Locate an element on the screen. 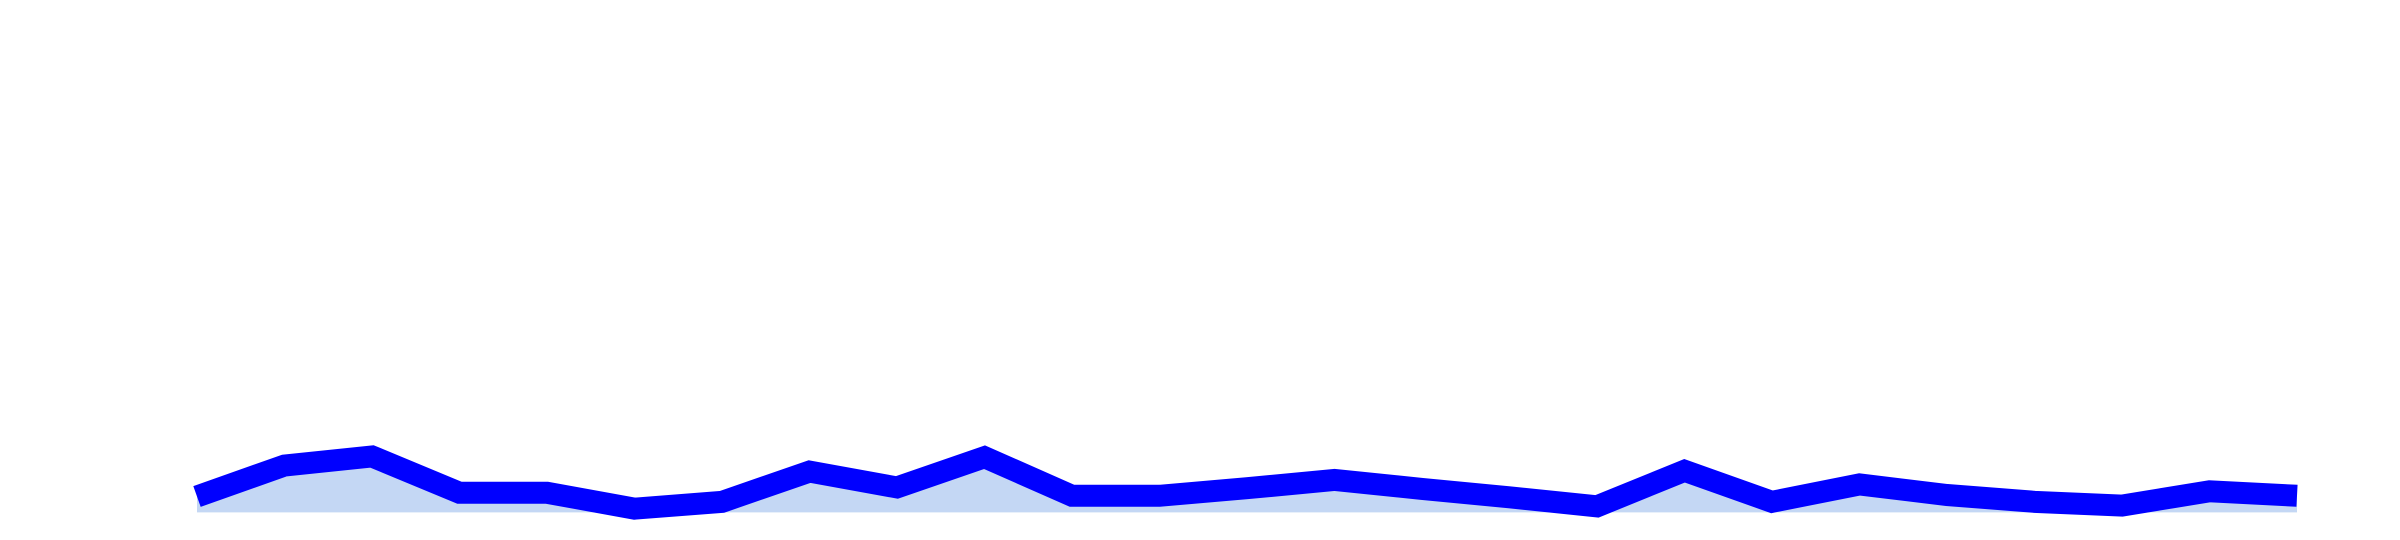  series-line is located at coordinates (1245, 482).